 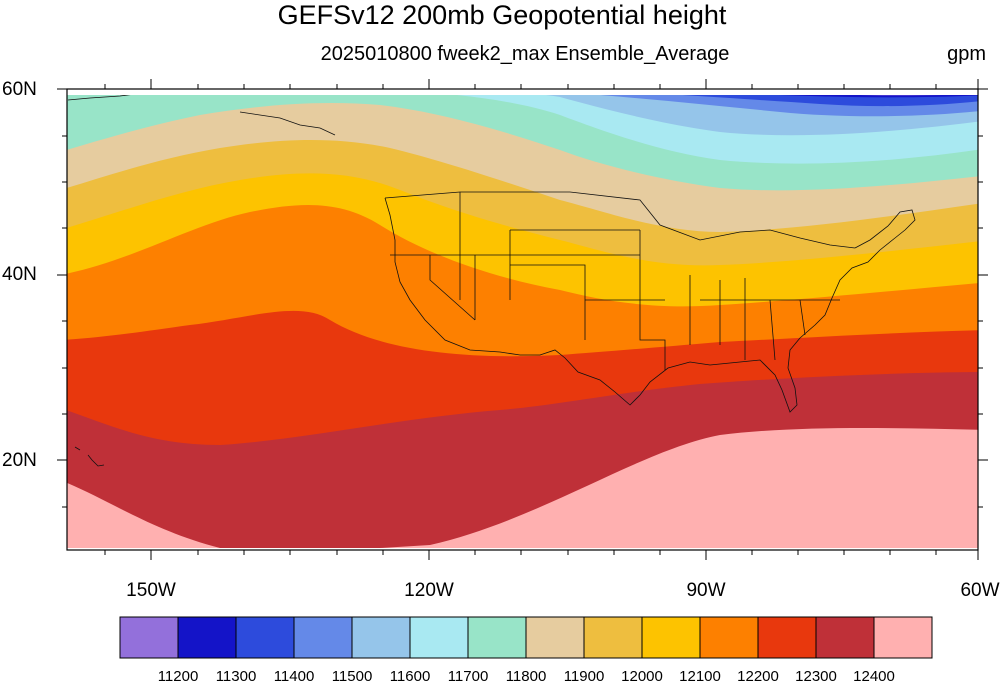 I want to click on colorbar-level-label: 11400, so click(x=294, y=676).